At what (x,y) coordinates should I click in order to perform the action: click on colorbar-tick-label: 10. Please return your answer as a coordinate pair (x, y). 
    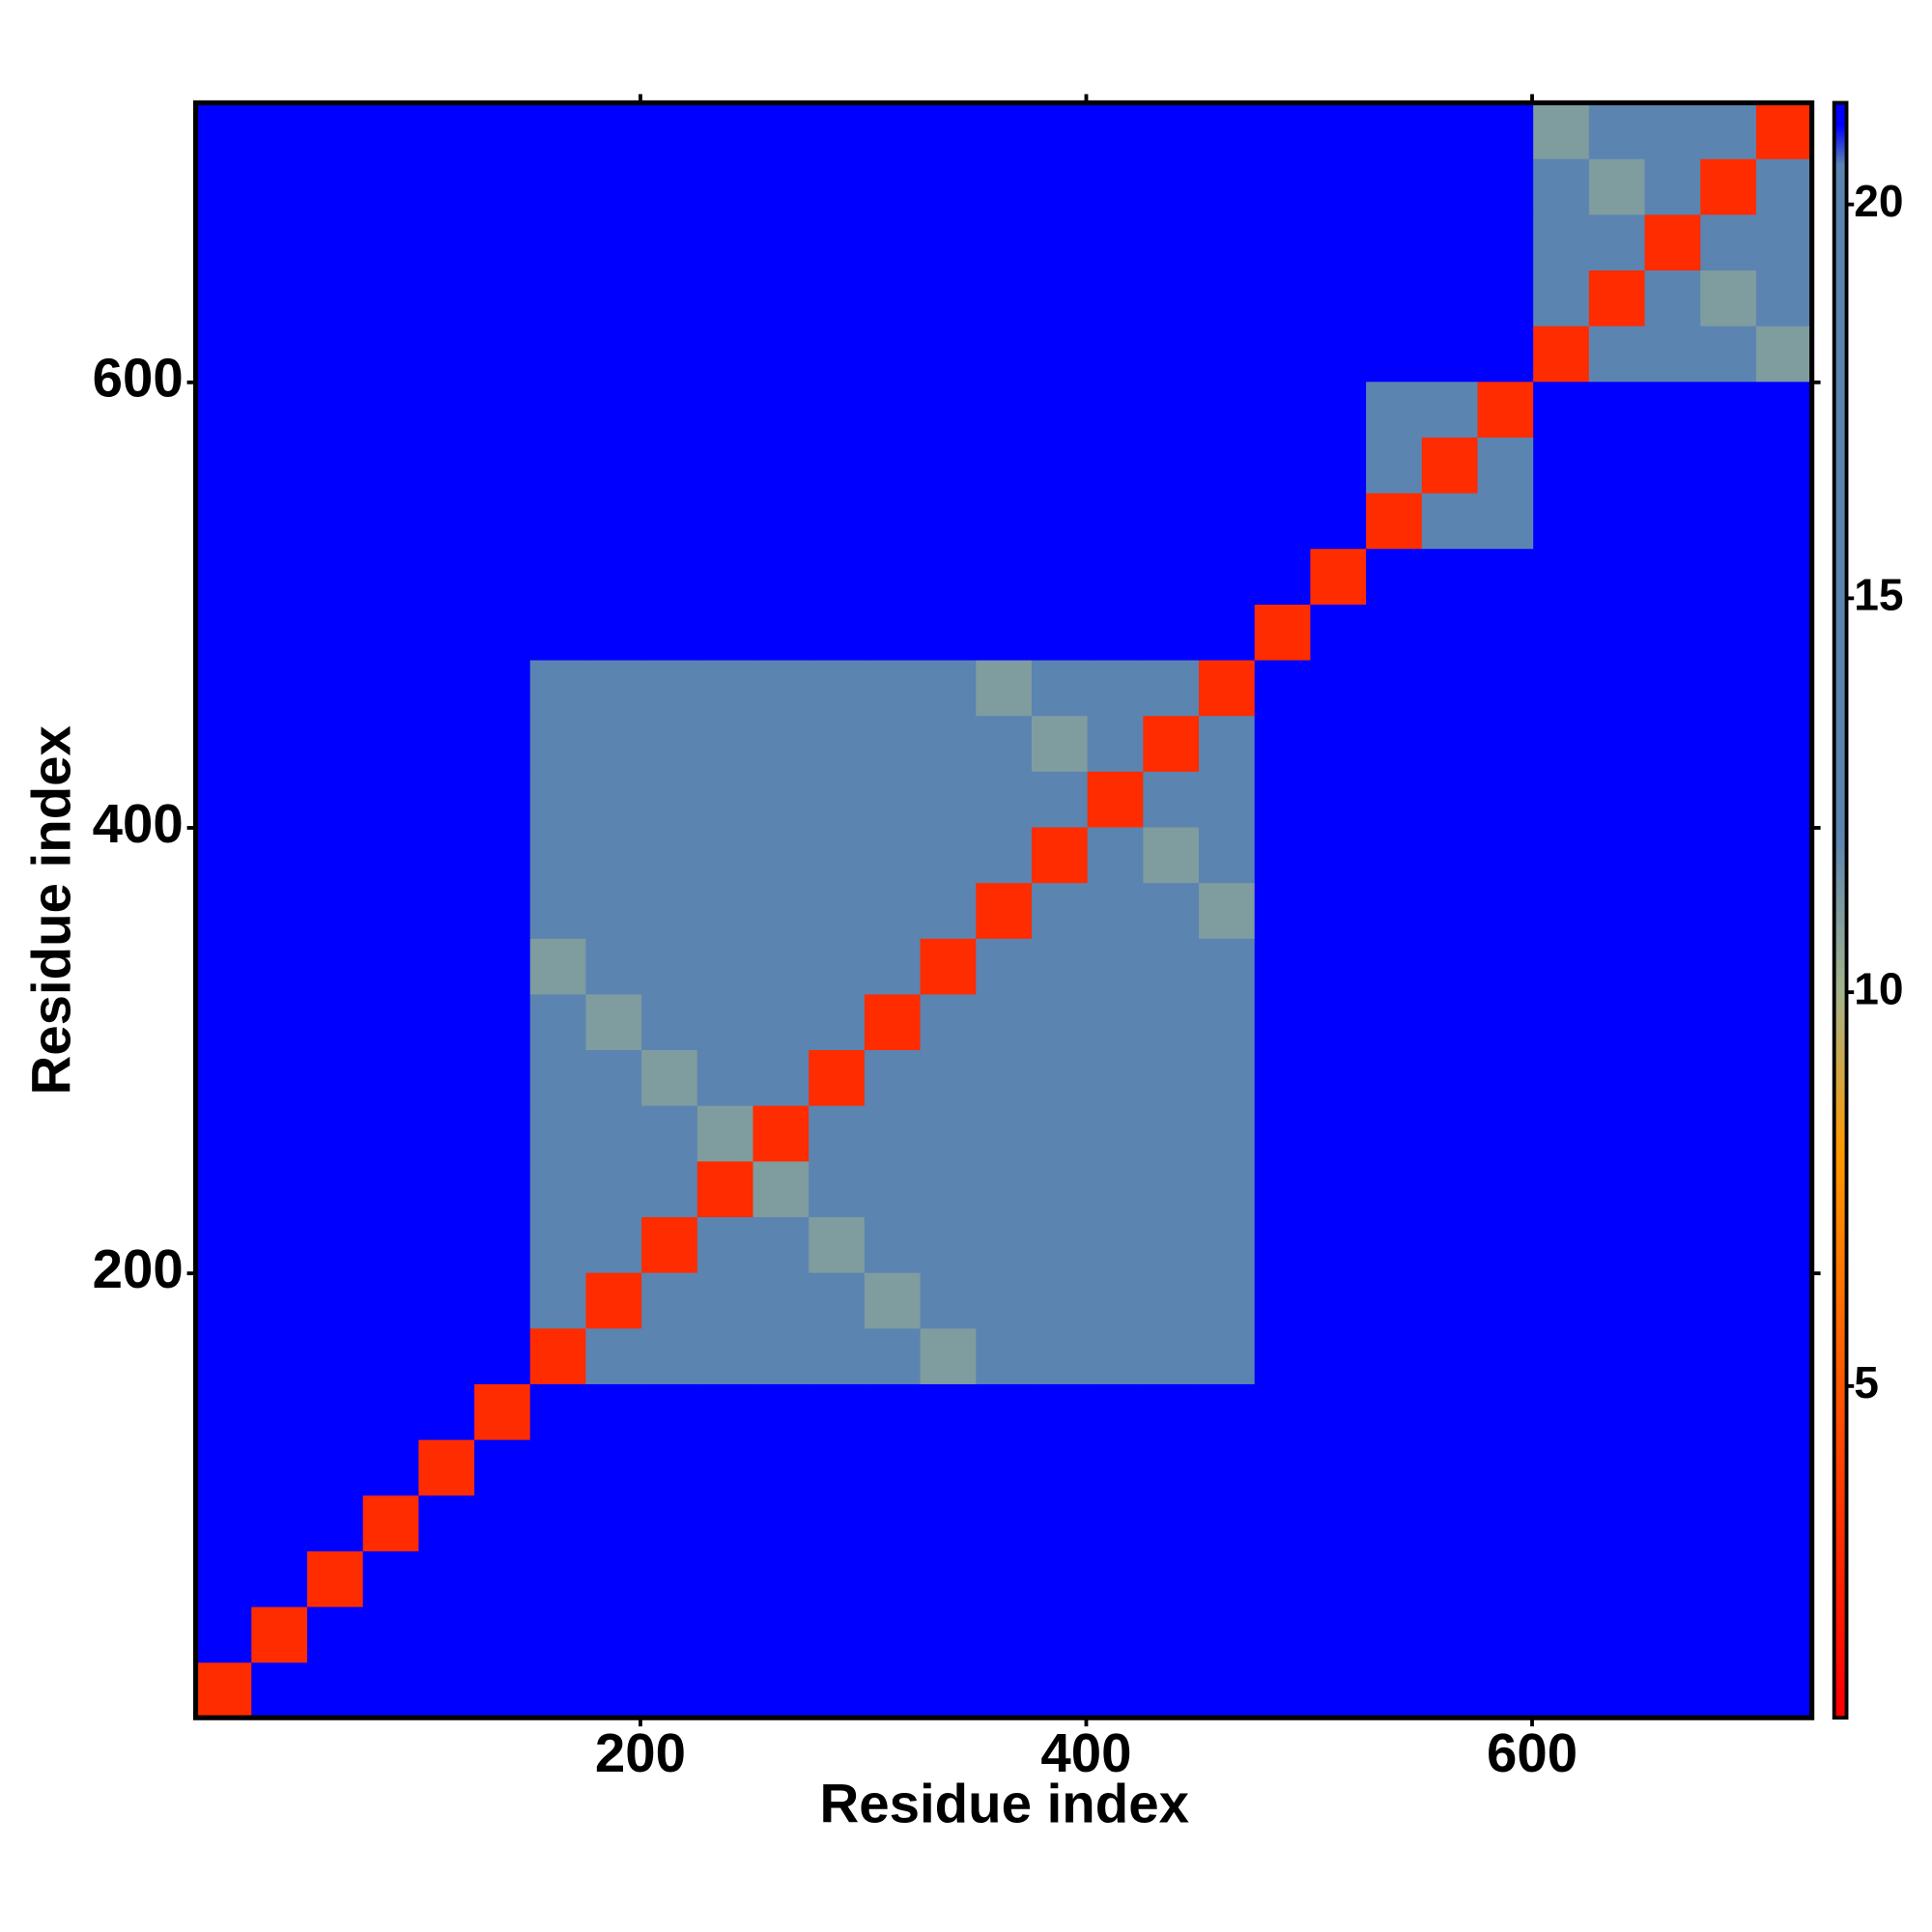
    Looking at the image, I should click on (1878, 988).